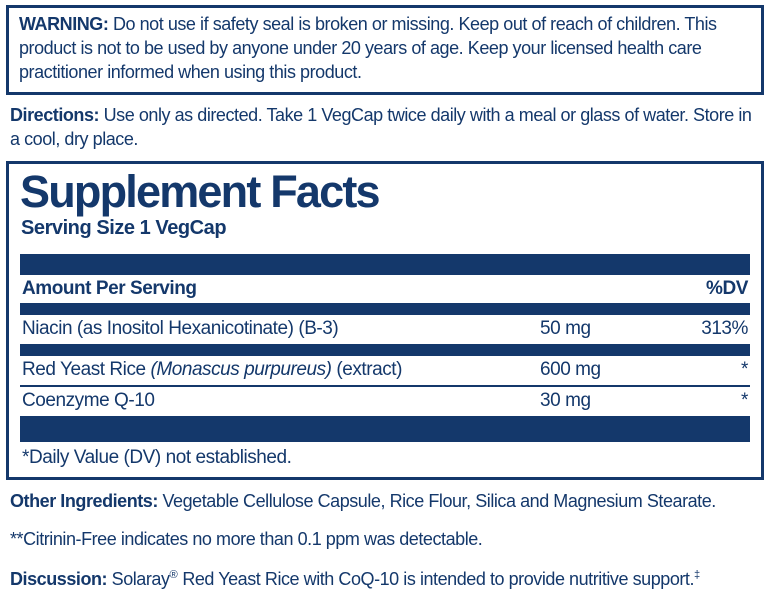  Describe the element at coordinates (385, 264) in the screenshot. I see `divider-bar-top` at that location.